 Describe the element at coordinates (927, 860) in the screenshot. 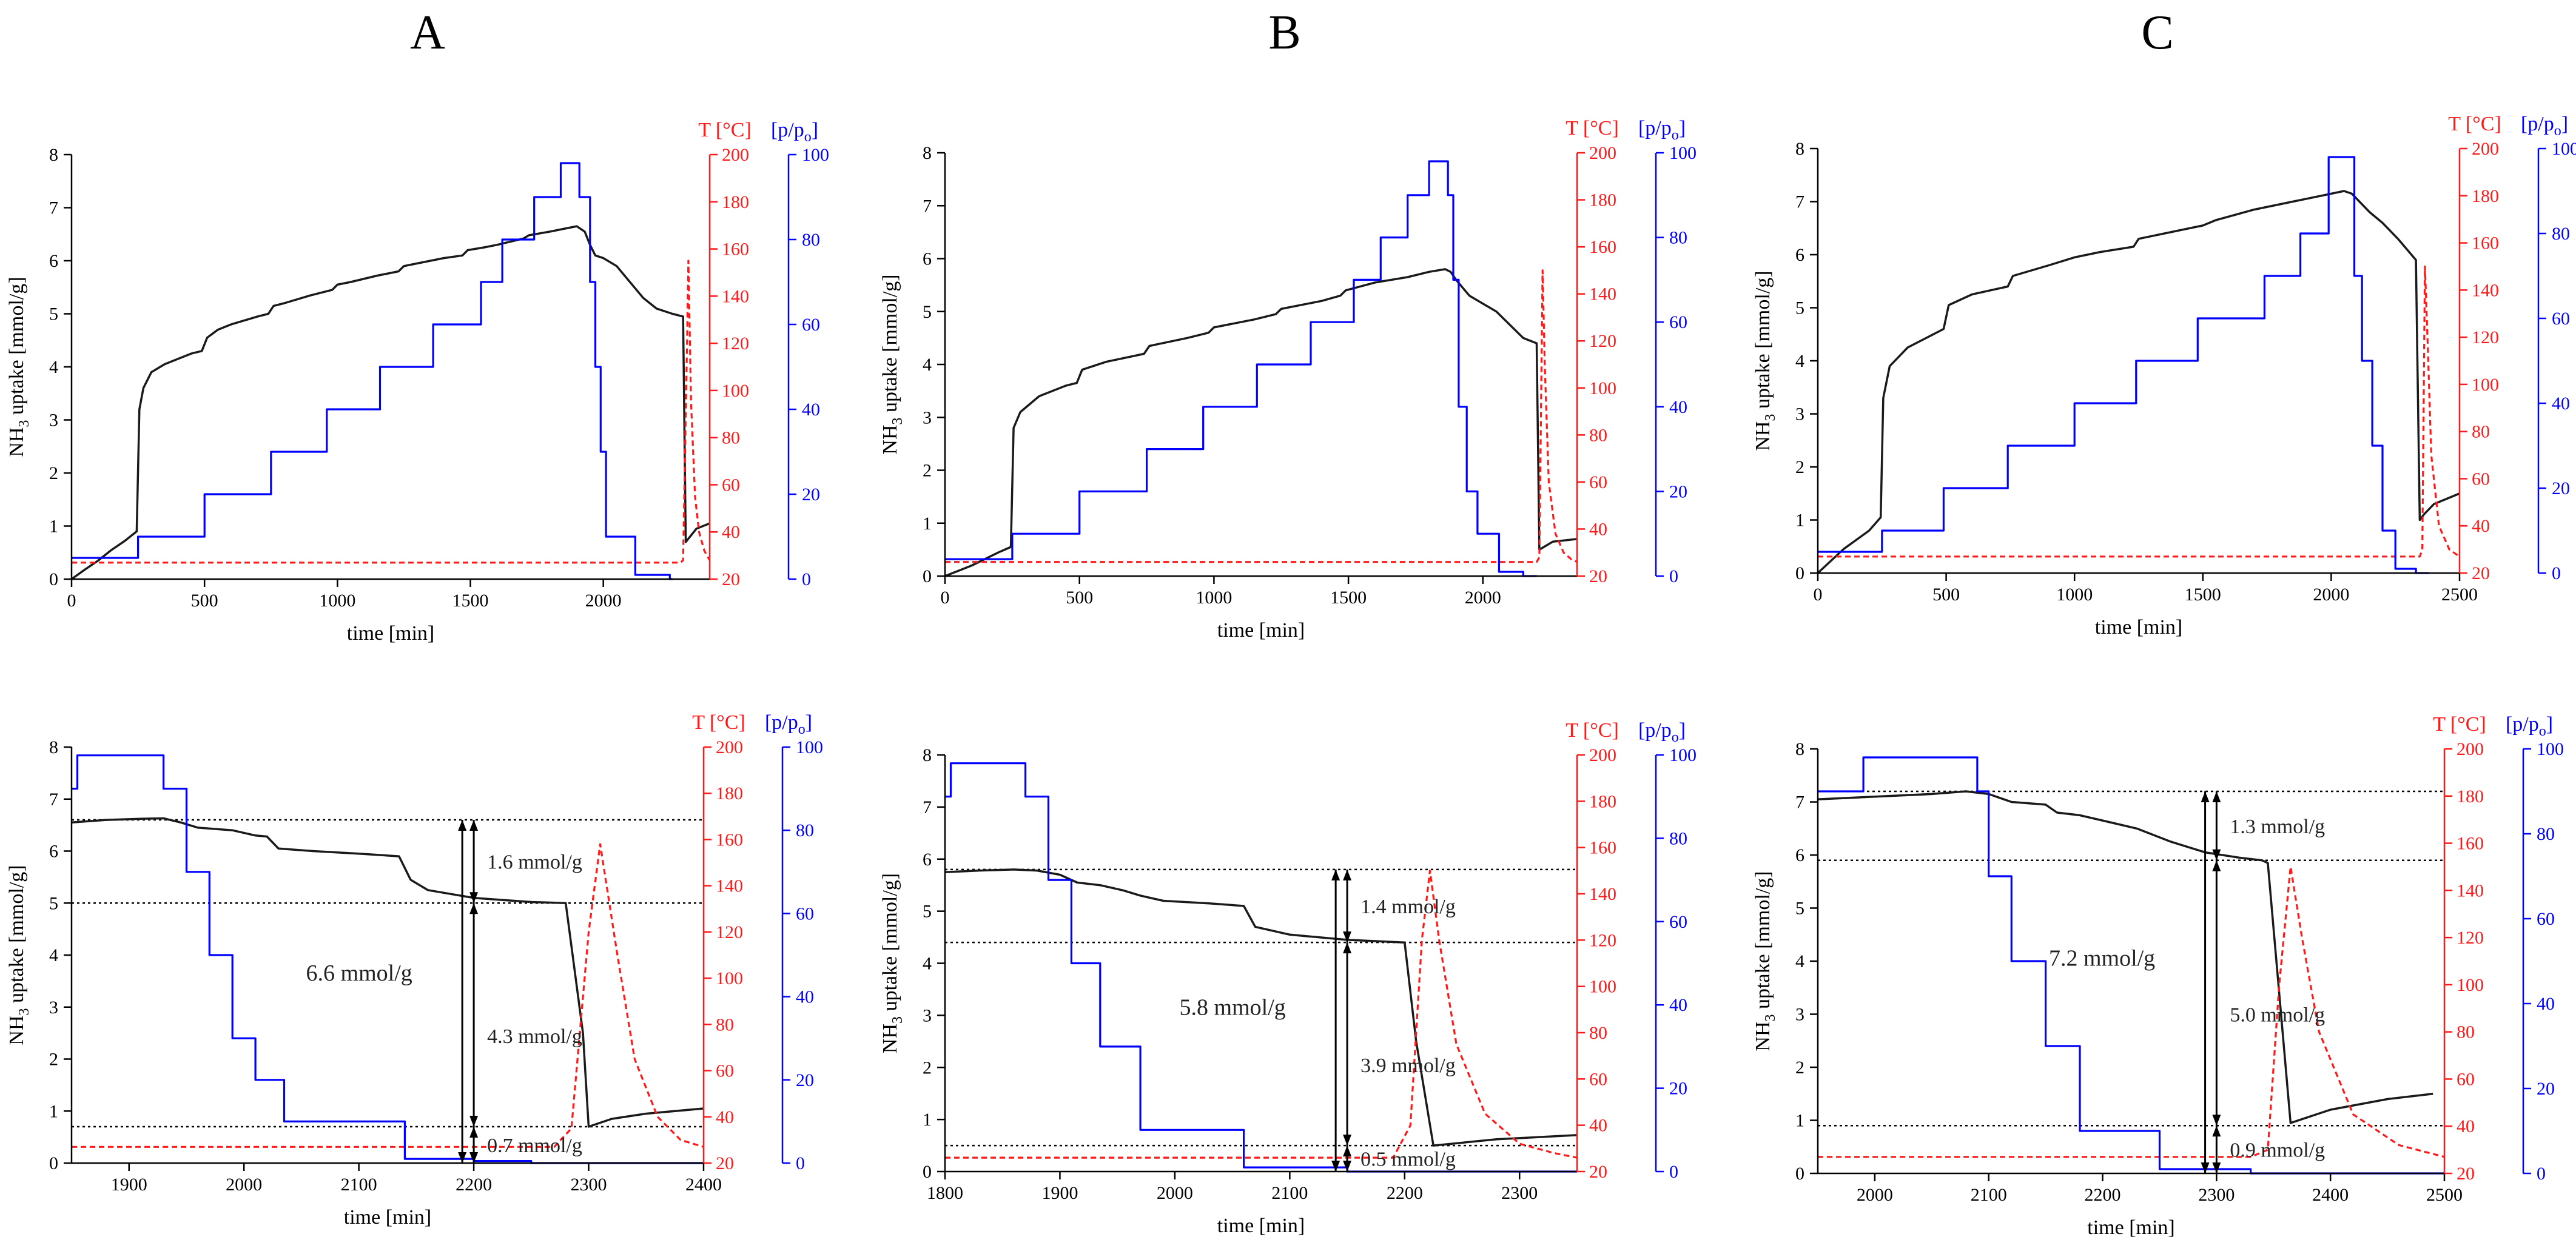

I see `chart-b-bottom-y-tick-label: 6` at that location.